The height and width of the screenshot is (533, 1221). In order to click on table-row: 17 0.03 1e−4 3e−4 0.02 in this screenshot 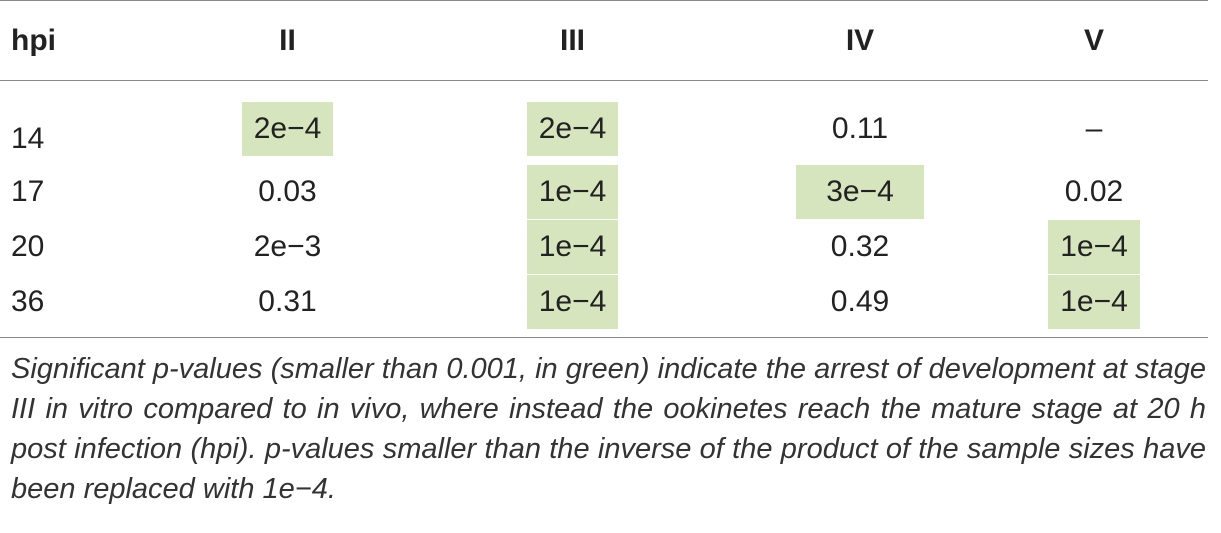, I will do `click(604, 192)`.